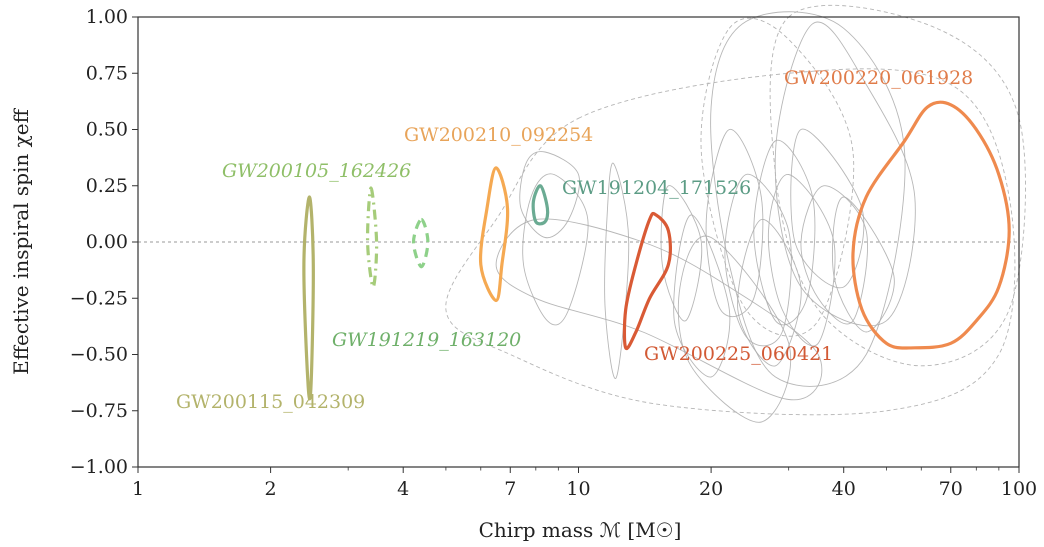  I want to click on x-tick-label: 10, so click(578, 489).